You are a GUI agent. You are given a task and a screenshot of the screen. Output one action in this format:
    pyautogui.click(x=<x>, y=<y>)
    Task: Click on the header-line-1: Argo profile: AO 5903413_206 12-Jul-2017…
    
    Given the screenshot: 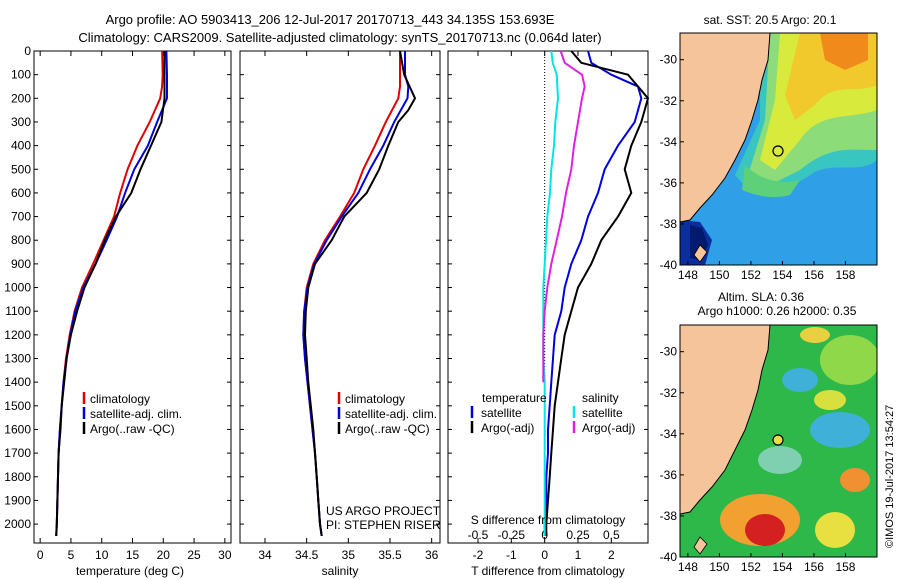 What is the action you would take?
    pyautogui.click(x=330, y=19)
    